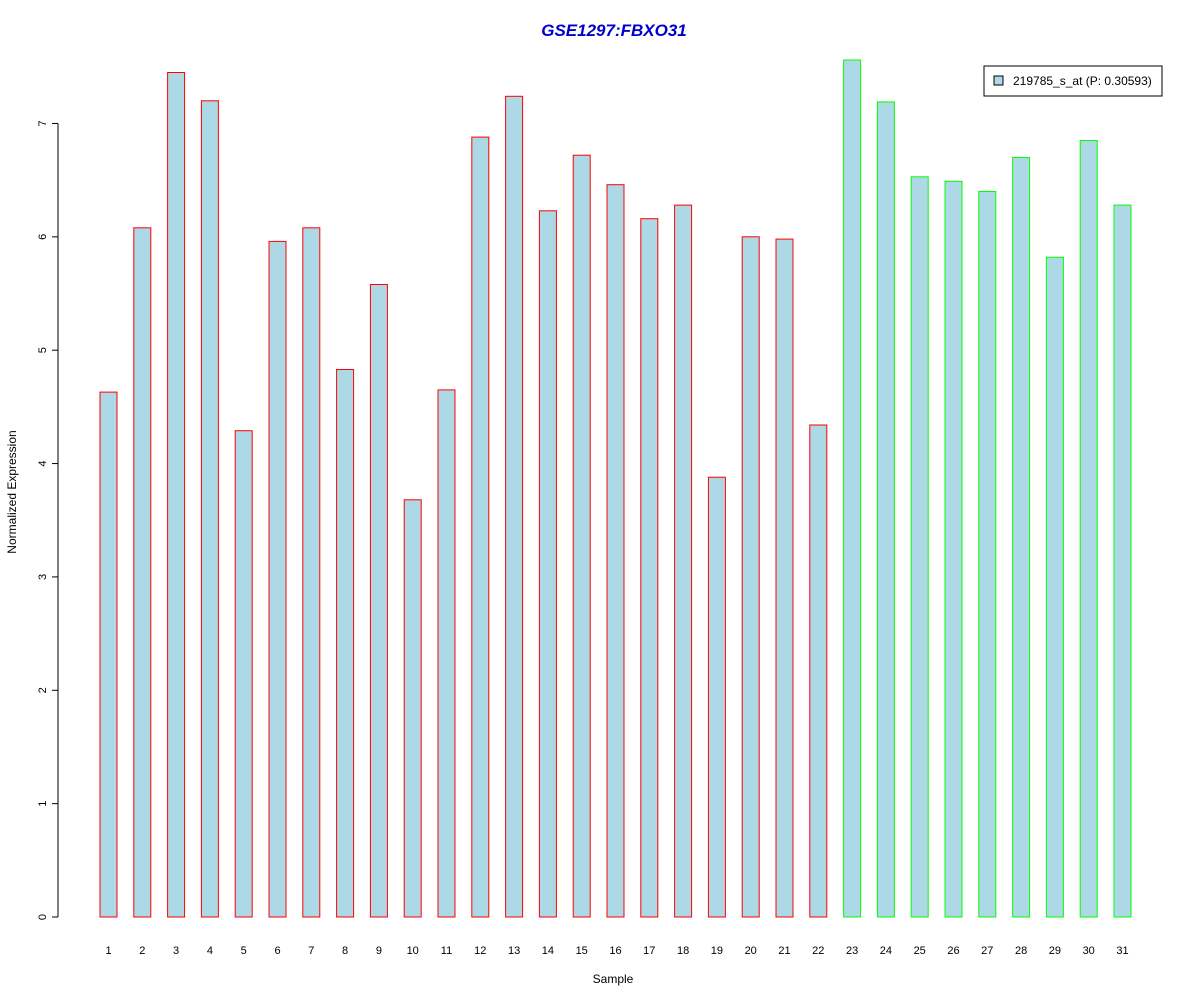 The width and height of the screenshot is (1200, 1000). What do you see at coordinates (379, 951) in the screenshot?
I see `x-tick-label: 9` at bounding box center [379, 951].